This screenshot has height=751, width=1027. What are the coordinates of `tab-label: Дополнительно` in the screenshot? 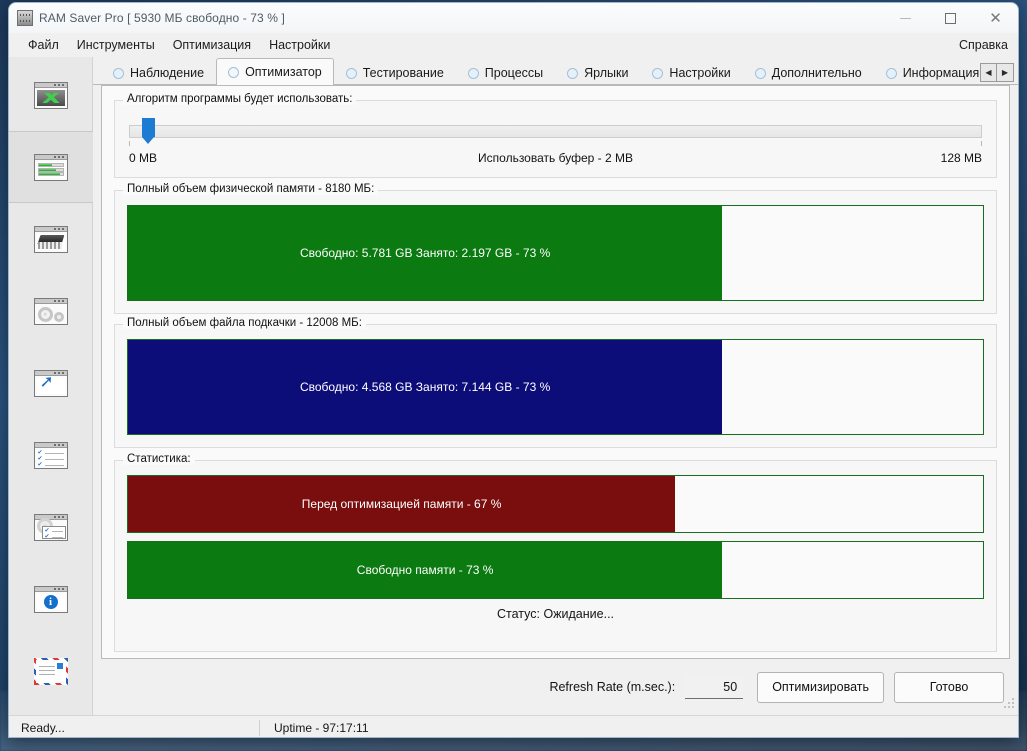 It's located at (816, 73).